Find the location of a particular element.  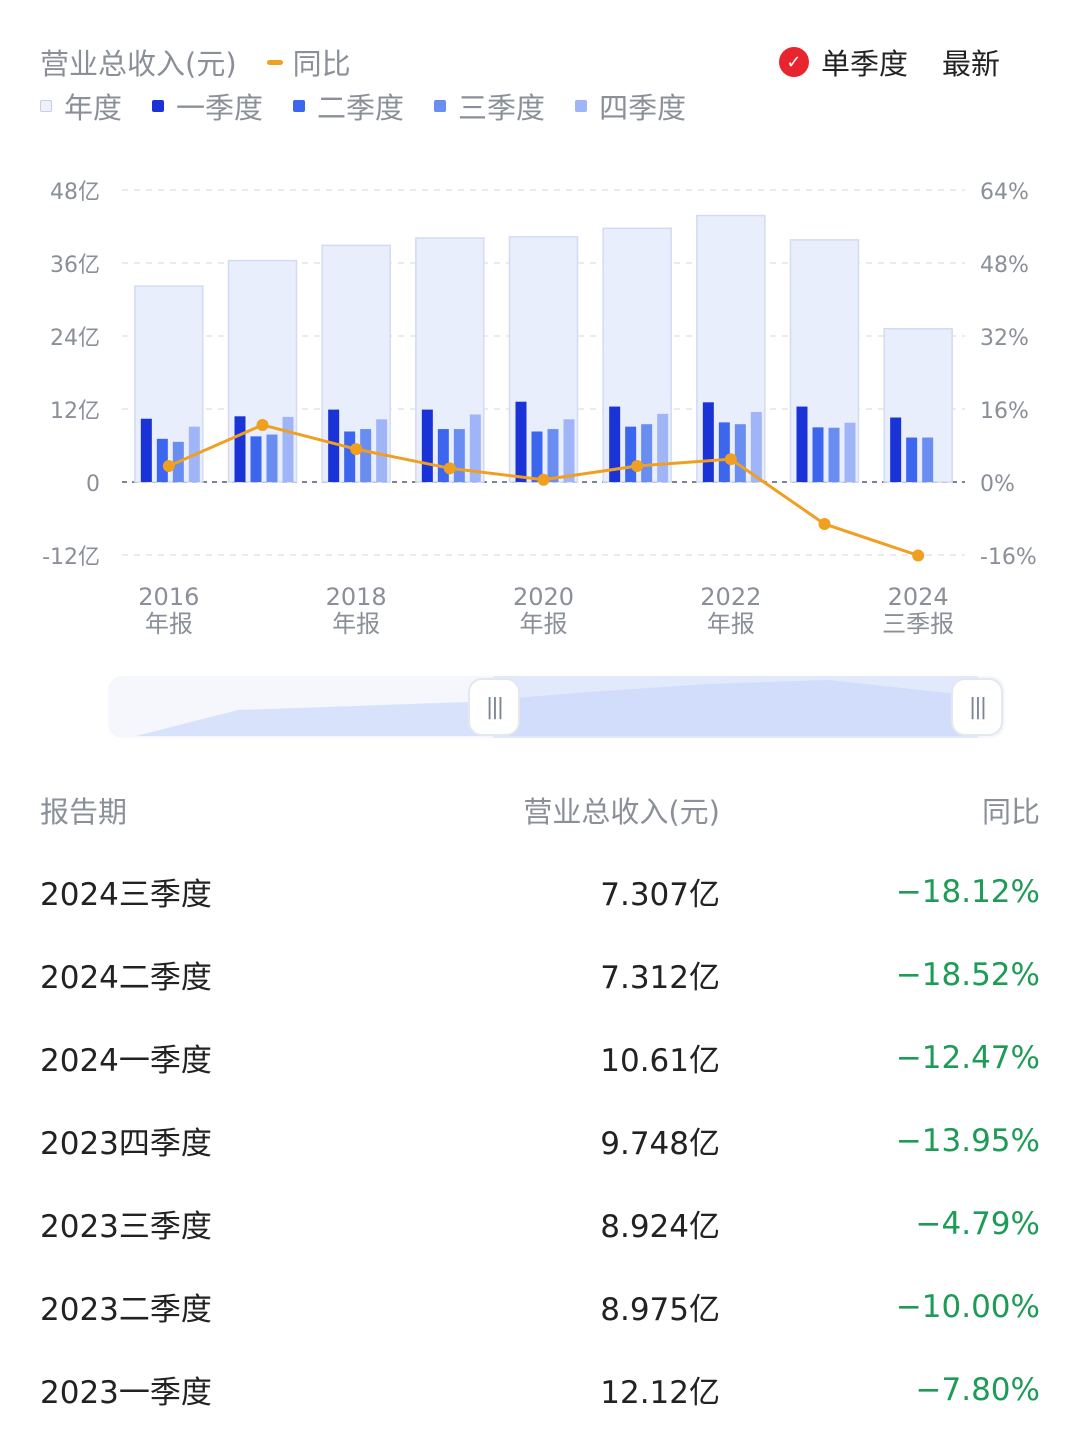

legend-label-q4: 四季度 is located at coordinates (643, 108).